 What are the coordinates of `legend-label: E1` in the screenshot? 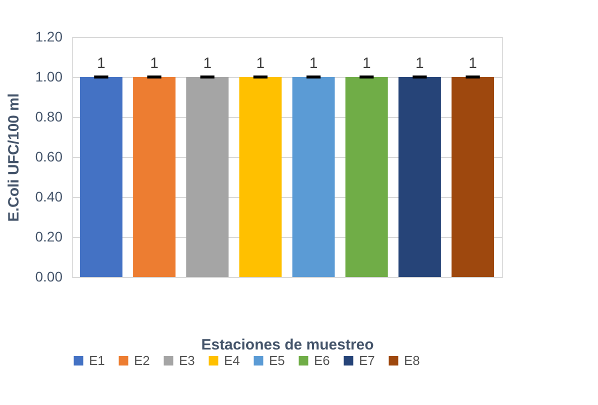 It's located at (97, 360).